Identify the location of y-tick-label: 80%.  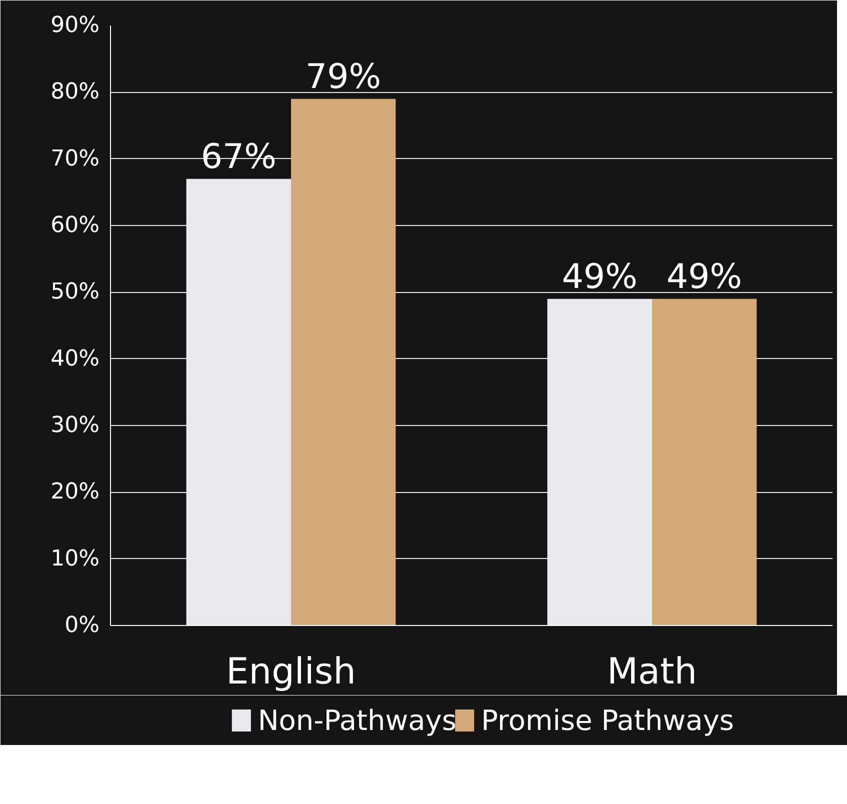
(75, 92).